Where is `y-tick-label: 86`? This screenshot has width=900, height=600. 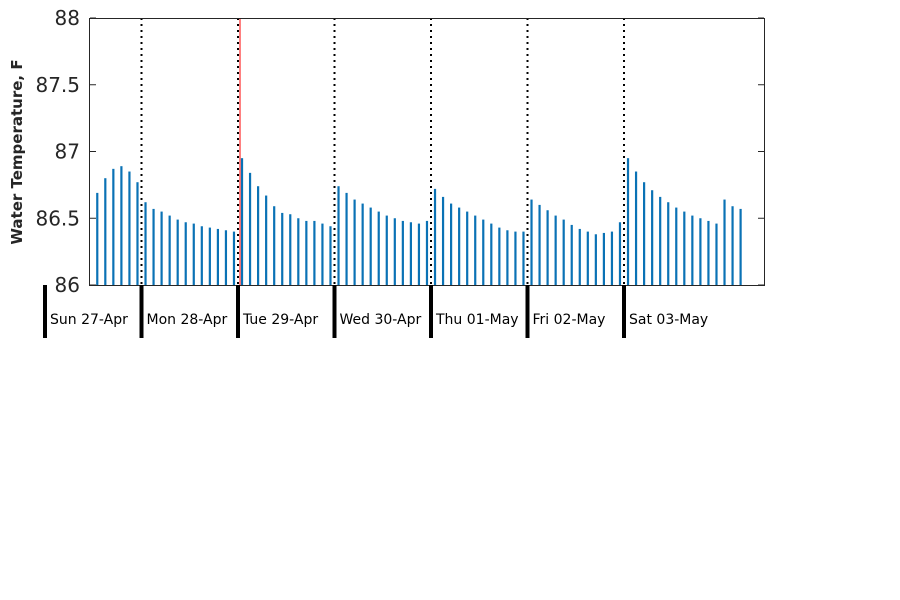 y-tick-label: 86 is located at coordinates (67, 285).